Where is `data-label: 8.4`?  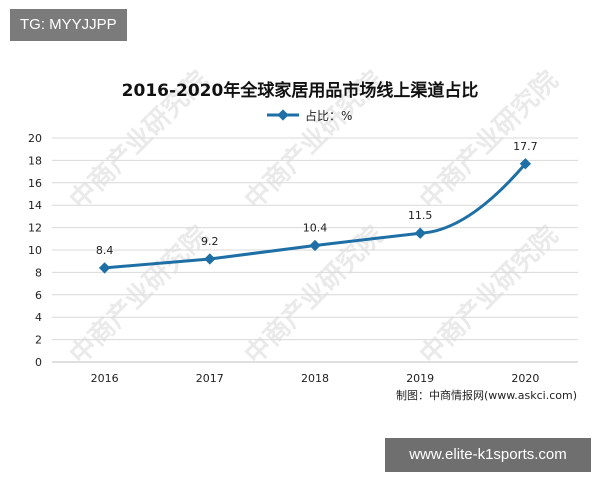
data-label: 8.4 is located at coordinates (105, 250).